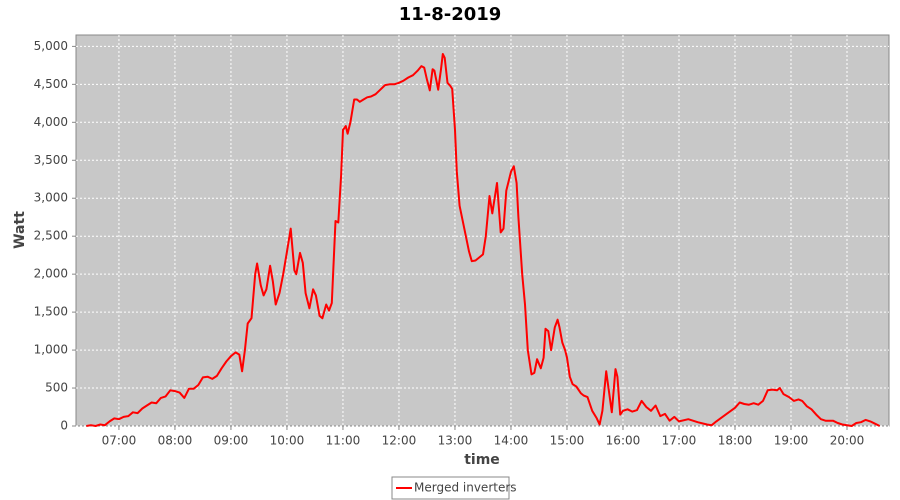 This screenshot has width=900, height=500. What do you see at coordinates (623, 441) in the screenshot?
I see `x-tick-label: 16:00` at bounding box center [623, 441].